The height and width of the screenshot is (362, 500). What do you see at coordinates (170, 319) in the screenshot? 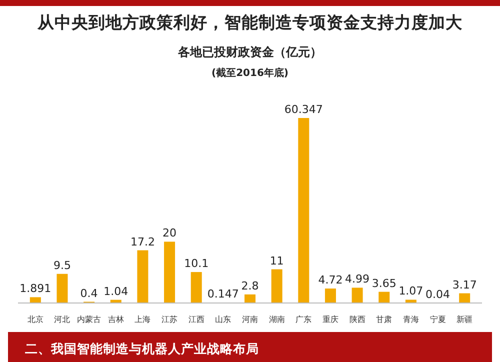
I see `x-tick-label: 江苏` at bounding box center [170, 319].